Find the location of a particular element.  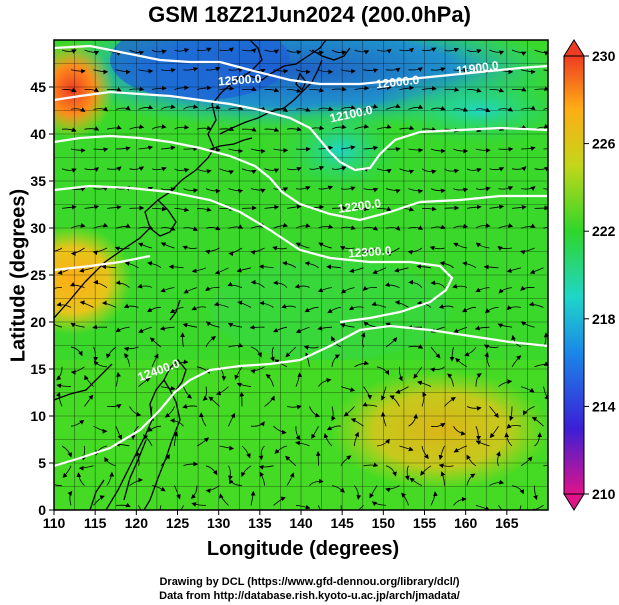

chart-title: GSM 18Z21Jun2024 (200.0hPa) is located at coordinates (309, 14).